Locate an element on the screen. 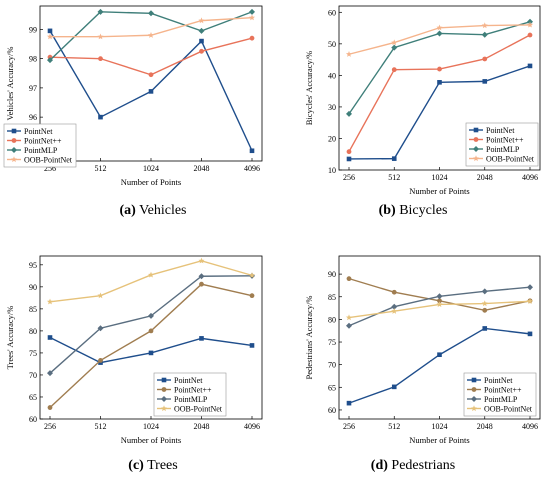 This screenshot has width=550, height=483. y-tick-label: 80 is located at coordinates (332, 319).